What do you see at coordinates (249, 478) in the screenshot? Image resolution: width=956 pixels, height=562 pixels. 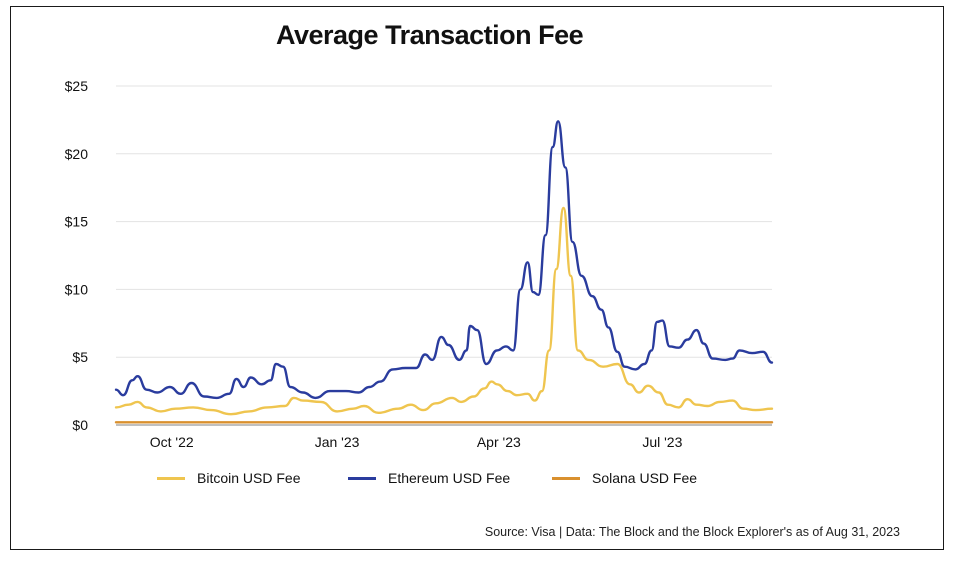 I see `legend-label-bitcoin: Bitcoin USD Fee` at bounding box center [249, 478].